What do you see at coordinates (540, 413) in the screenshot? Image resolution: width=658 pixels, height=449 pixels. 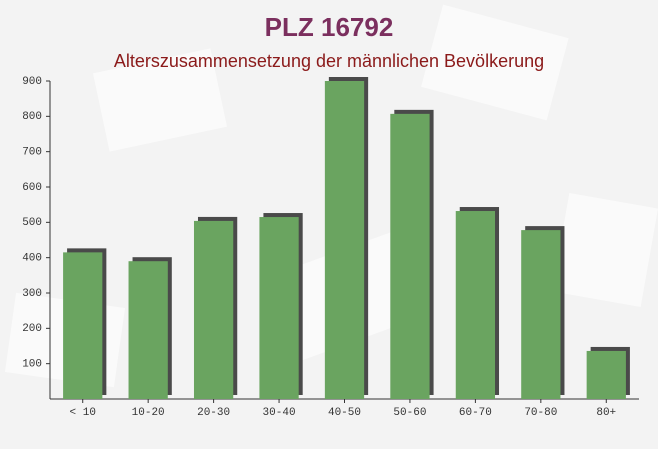 I see `x-tick-label: 70-80` at bounding box center [540, 413].